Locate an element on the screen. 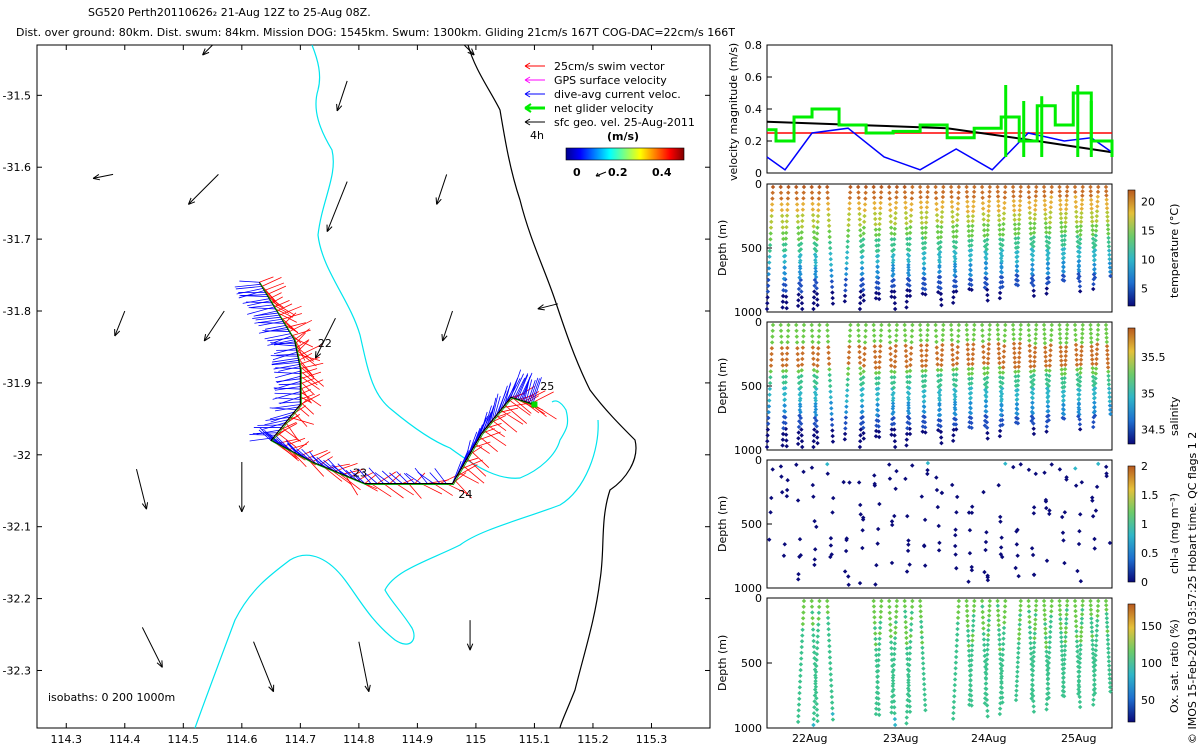 The width and height of the screenshot is (1200, 750). colorbar-tick: 150 is located at coordinates (1151, 626).